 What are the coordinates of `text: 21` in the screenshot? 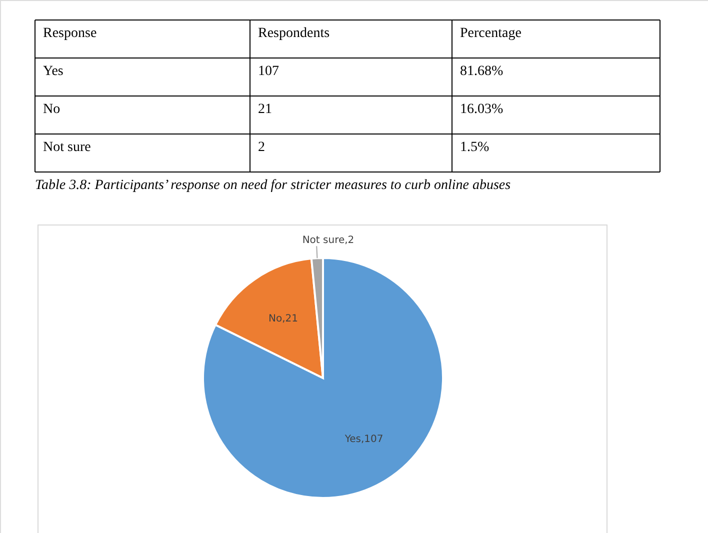 It's located at (265, 109).